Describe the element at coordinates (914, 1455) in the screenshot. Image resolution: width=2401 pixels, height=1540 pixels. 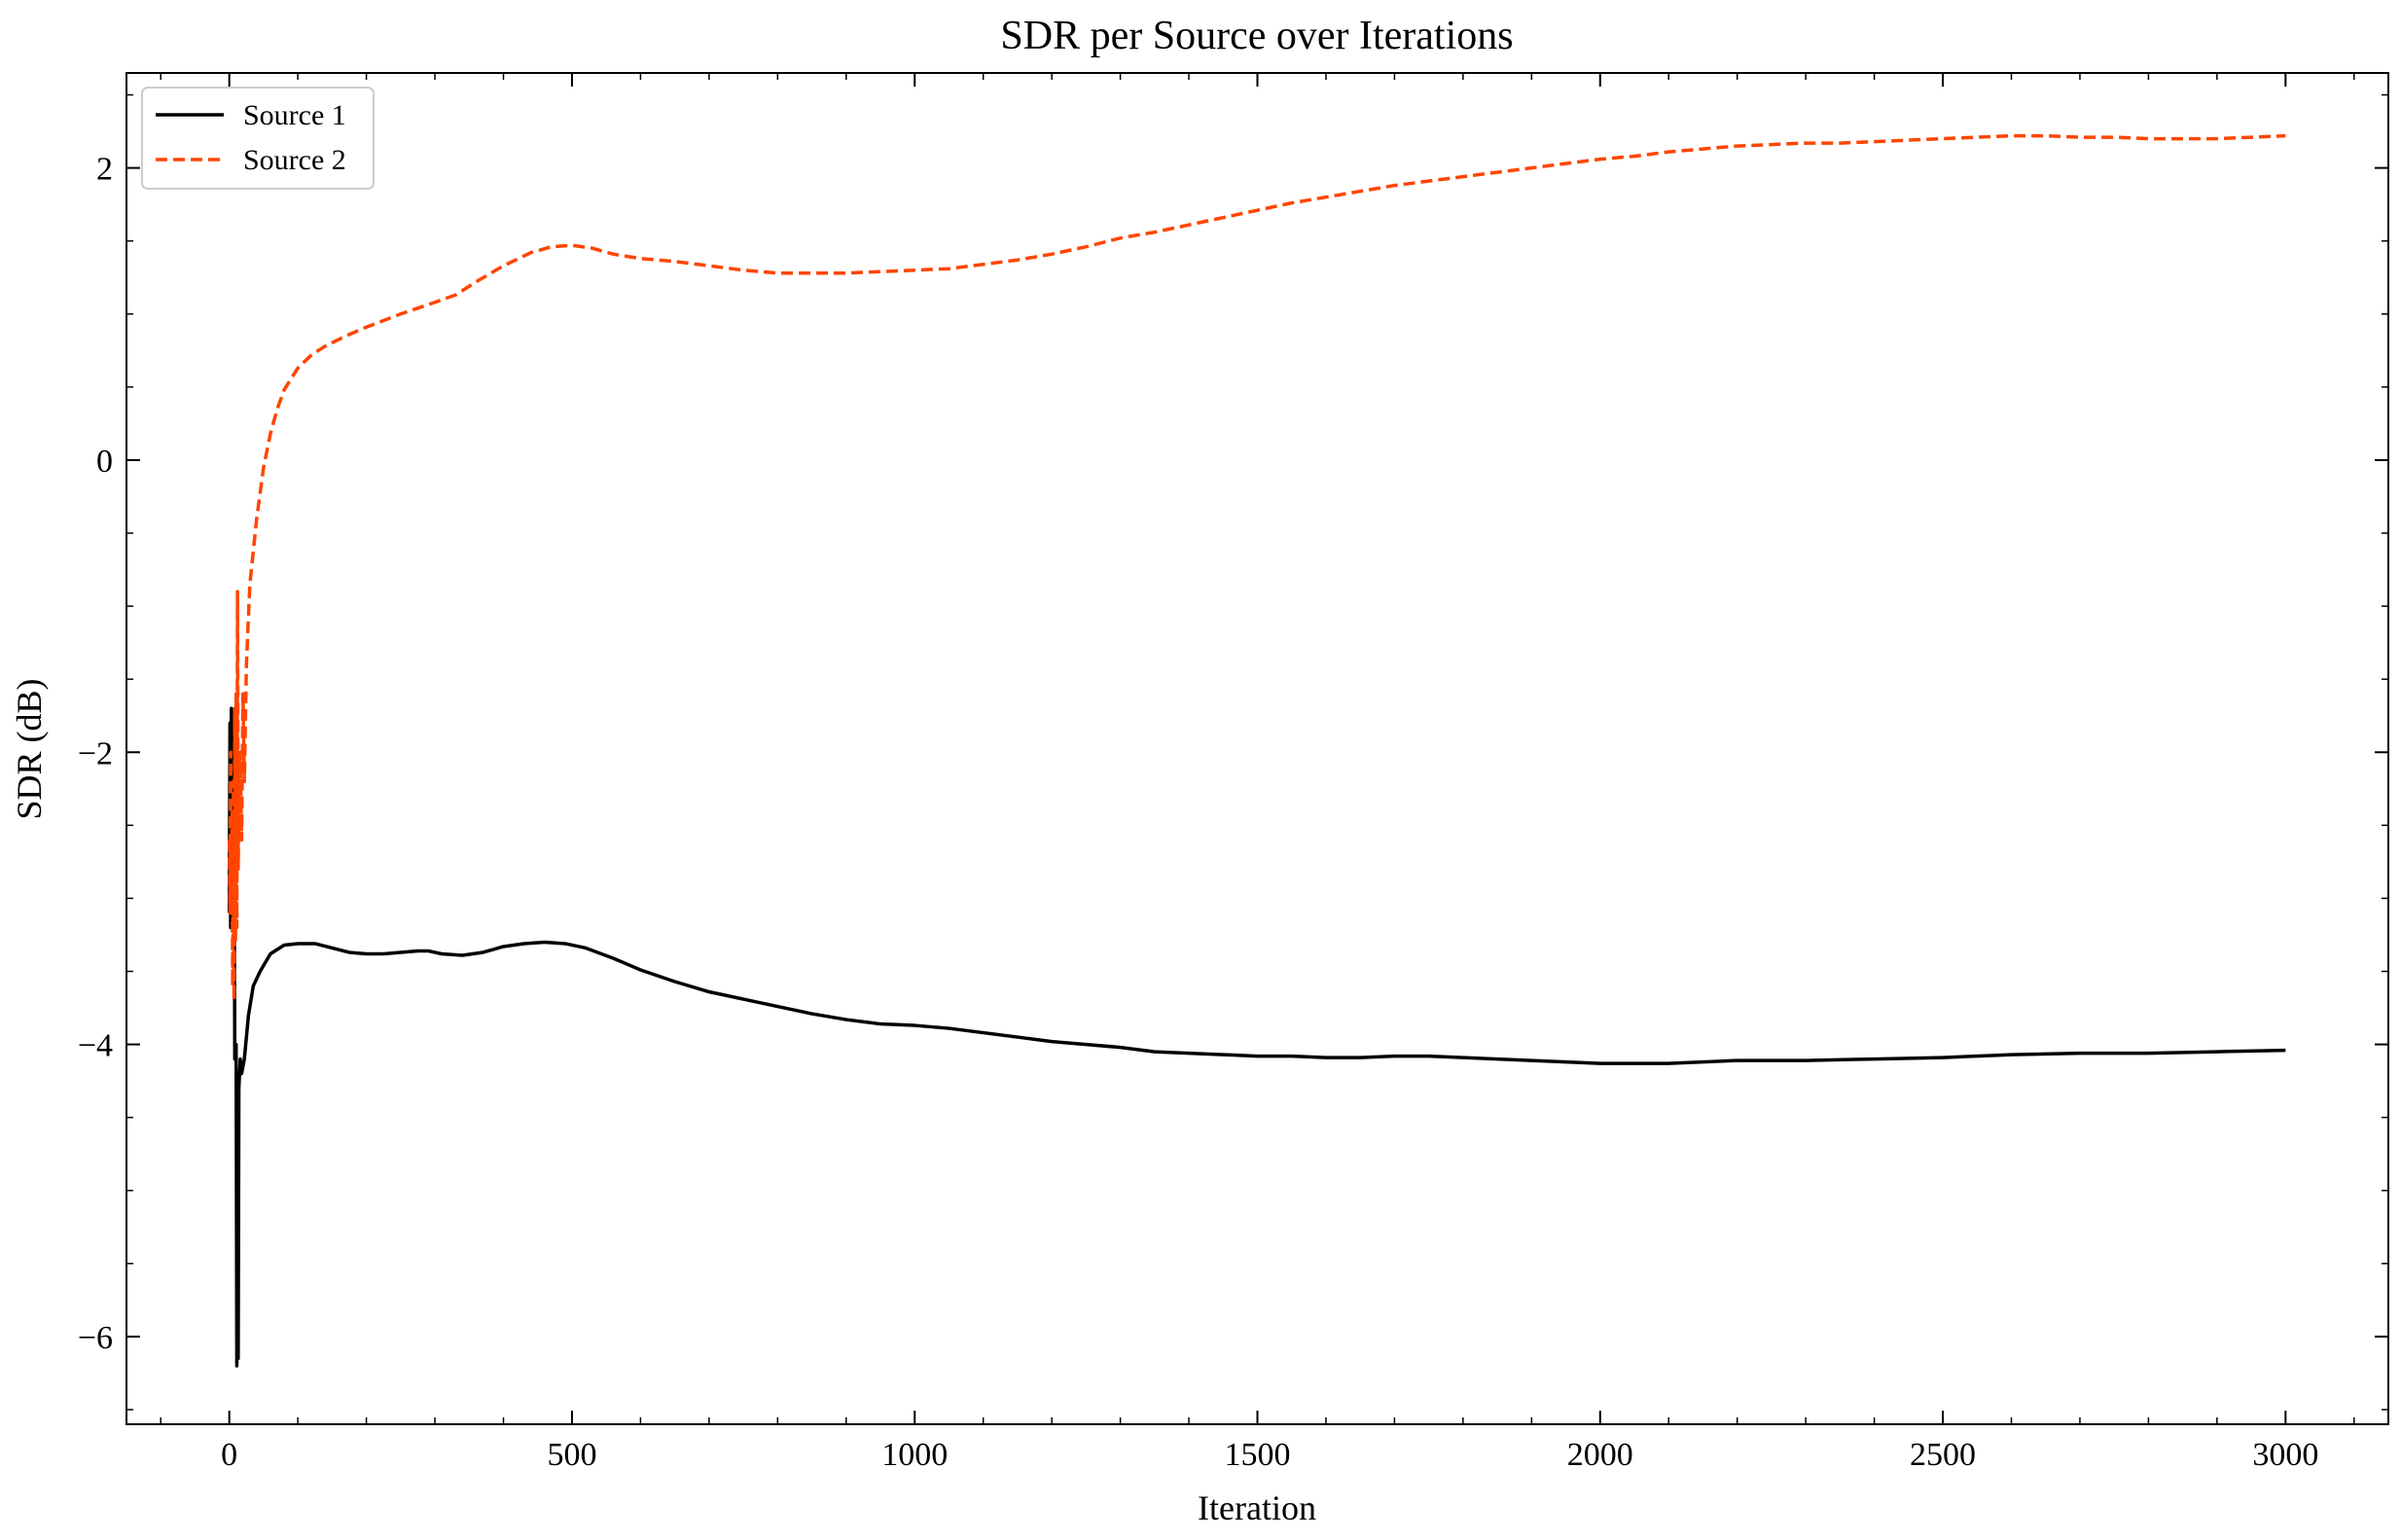
I see `x-tick-label: 1000` at that location.